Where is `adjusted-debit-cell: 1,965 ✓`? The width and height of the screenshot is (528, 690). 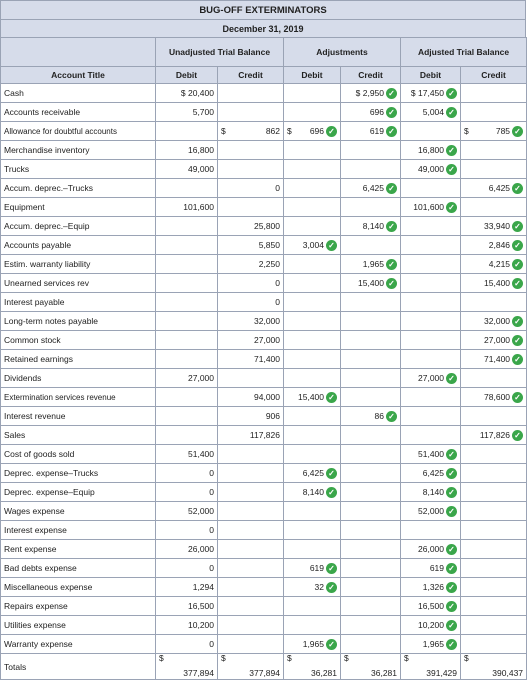
adjusted-debit-cell: 1,965 ✓ is located at coordinates (431, 644).